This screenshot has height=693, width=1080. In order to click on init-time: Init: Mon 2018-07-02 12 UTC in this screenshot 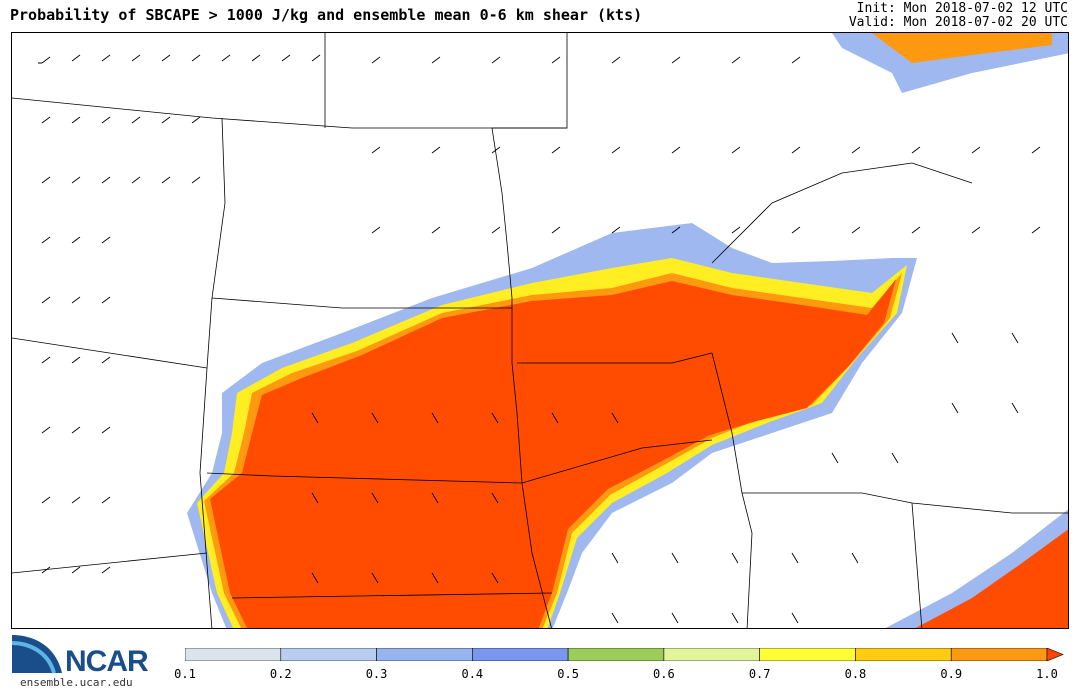, I will do `click(962, 8)`.